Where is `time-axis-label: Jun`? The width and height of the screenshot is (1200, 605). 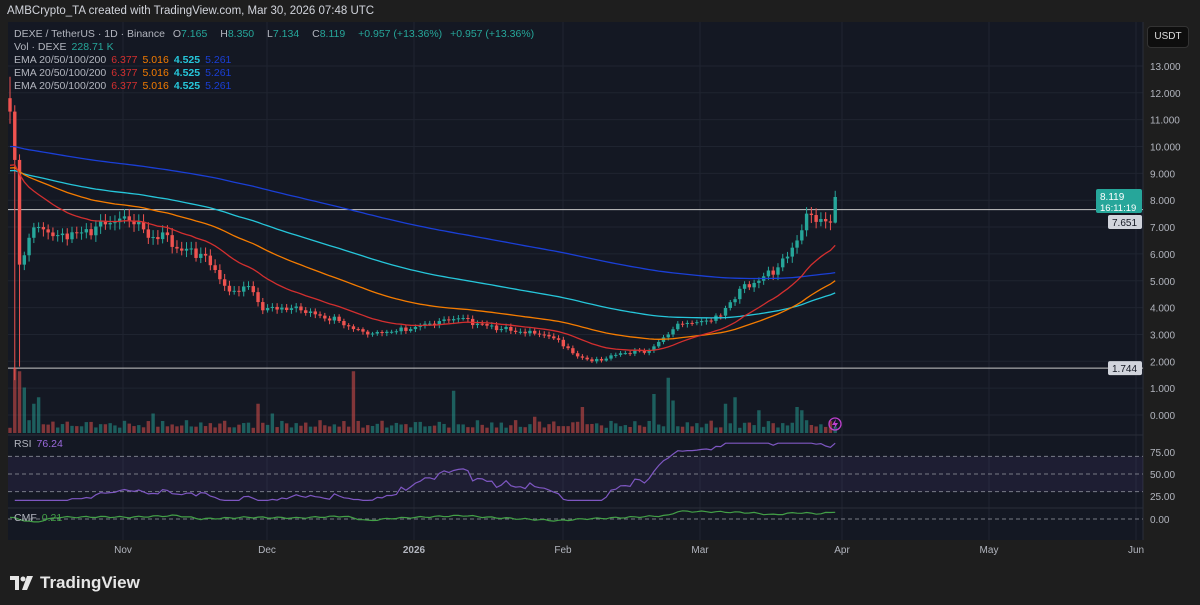 time-axis-label: Jun is located at coordinates (1136, 550).